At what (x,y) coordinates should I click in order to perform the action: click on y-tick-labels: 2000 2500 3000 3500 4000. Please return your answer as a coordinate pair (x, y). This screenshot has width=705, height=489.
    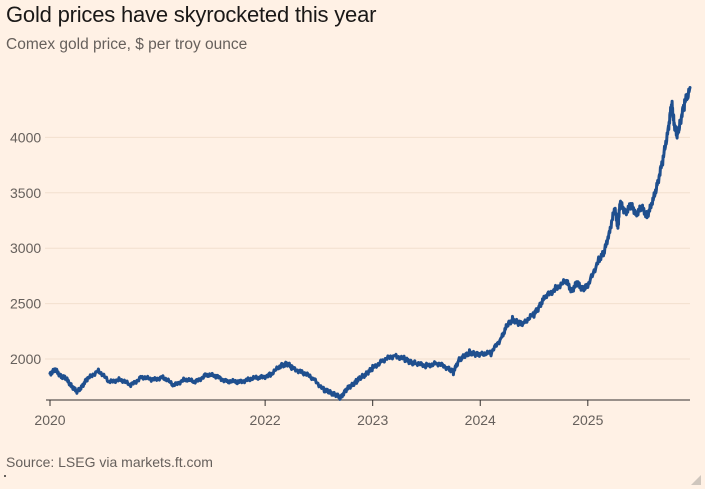
    Looking at the image, I should click on (25, 248).